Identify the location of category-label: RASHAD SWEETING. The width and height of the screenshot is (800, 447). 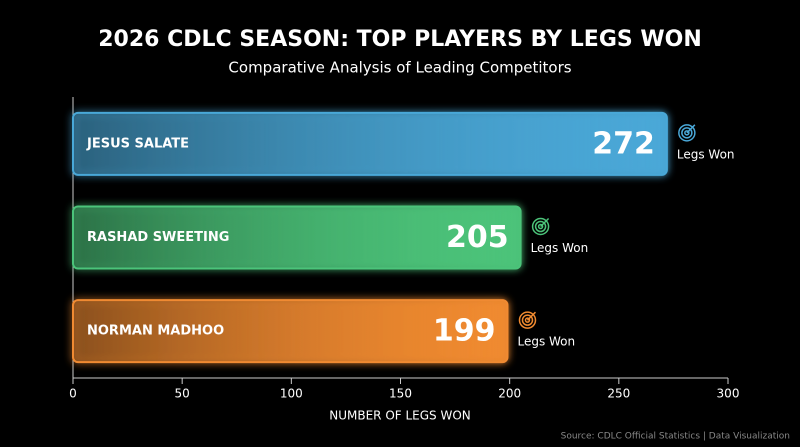
(158, 237).